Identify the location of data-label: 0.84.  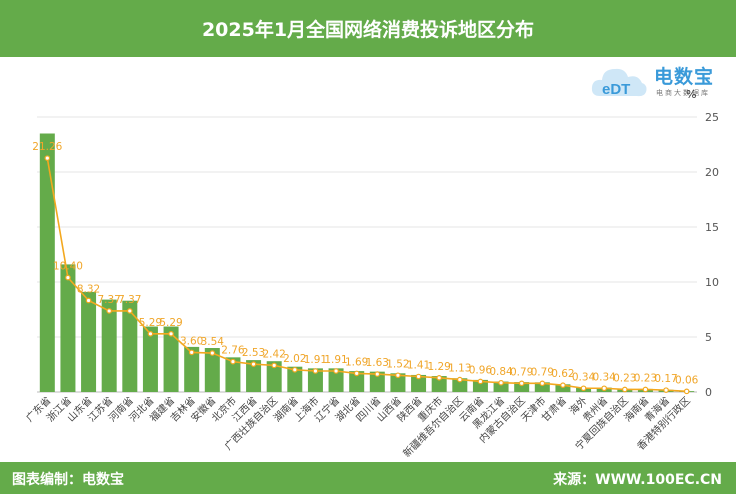
(501, 372).